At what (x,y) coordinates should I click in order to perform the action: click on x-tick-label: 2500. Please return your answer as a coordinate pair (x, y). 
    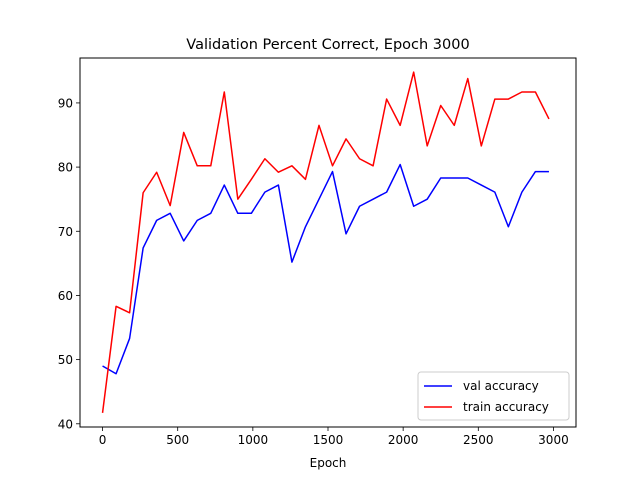
    Looking at the image, I should click on (478, 440).